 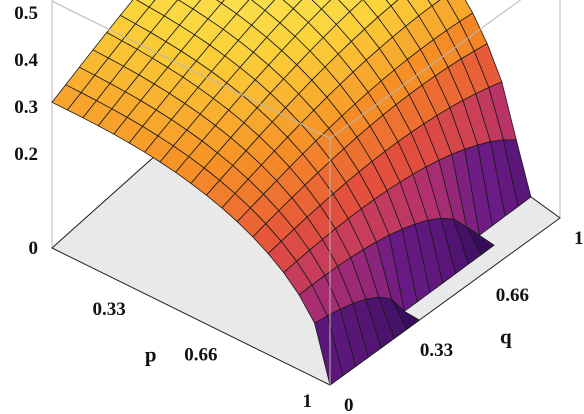 What do you see at coordinates (108, 309) in the screenshot?
I see `x-tick-label: 0.33` at bounding box center [108, 309].